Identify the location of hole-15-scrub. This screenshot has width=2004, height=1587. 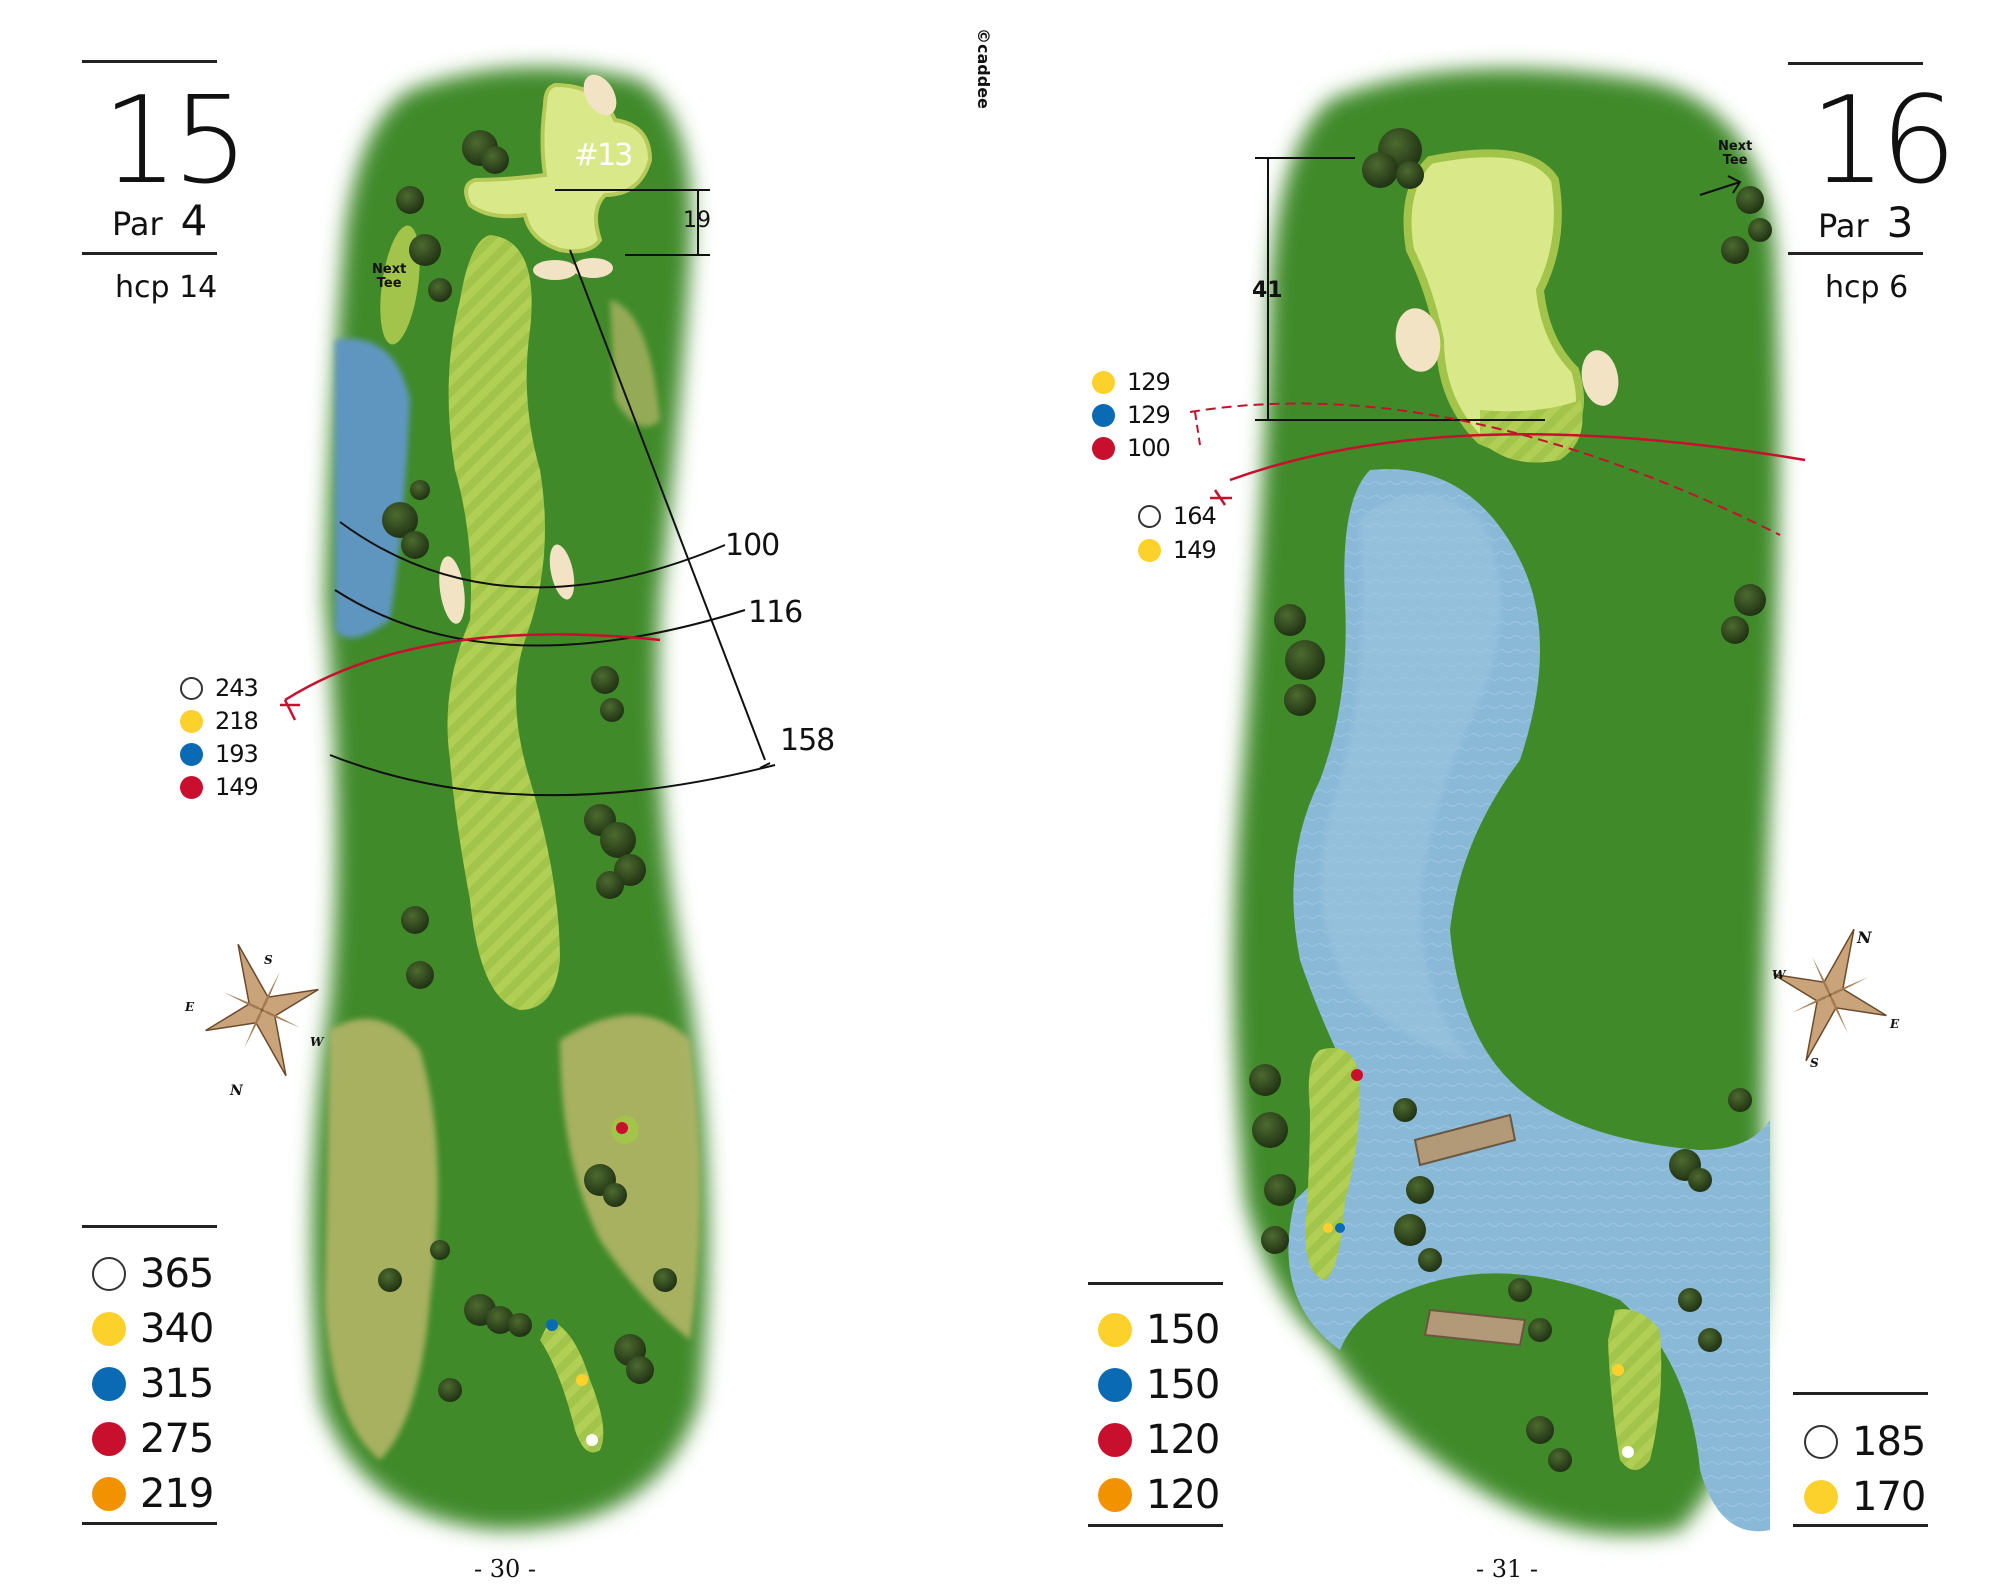
(381, 1239).